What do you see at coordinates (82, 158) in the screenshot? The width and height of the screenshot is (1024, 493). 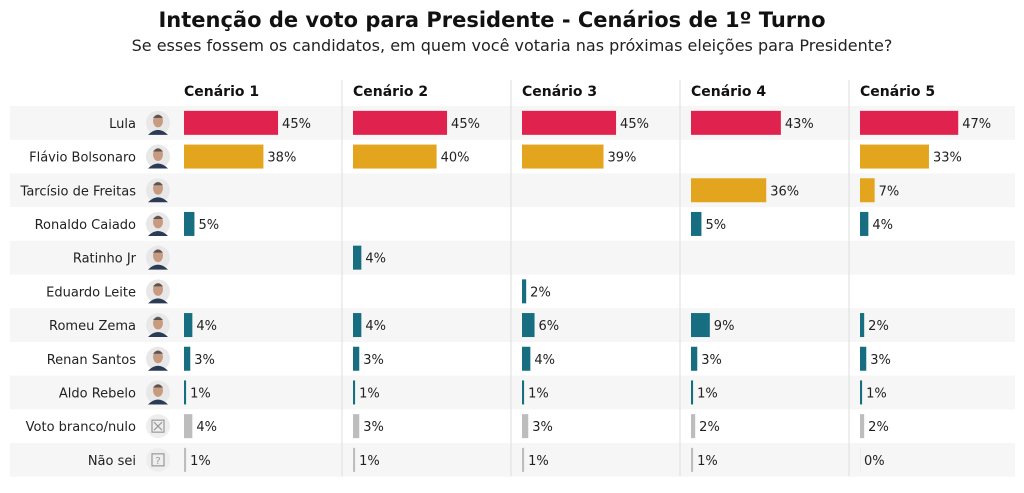 I see `candidate-label: Flávio Bolsonaro` at bounding box center [82, 158].